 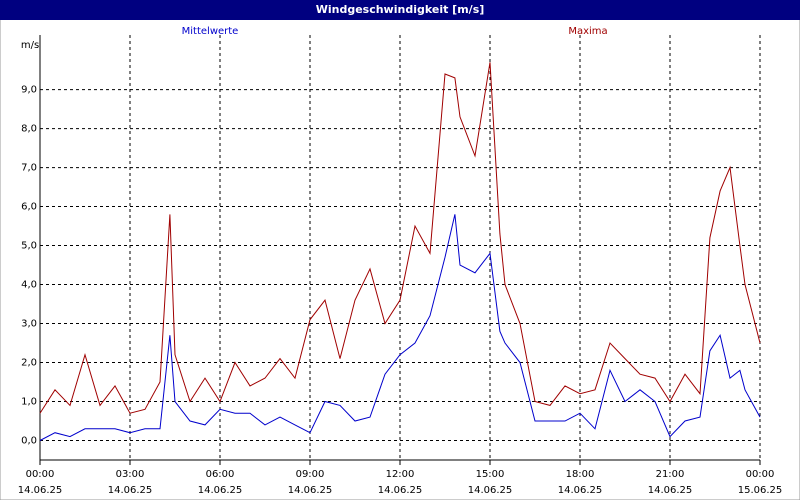 What do you see at coordinates (29, 285) in the screenshot?
I see `y-tick-label: 4,0` at bounding box center [29, 285].